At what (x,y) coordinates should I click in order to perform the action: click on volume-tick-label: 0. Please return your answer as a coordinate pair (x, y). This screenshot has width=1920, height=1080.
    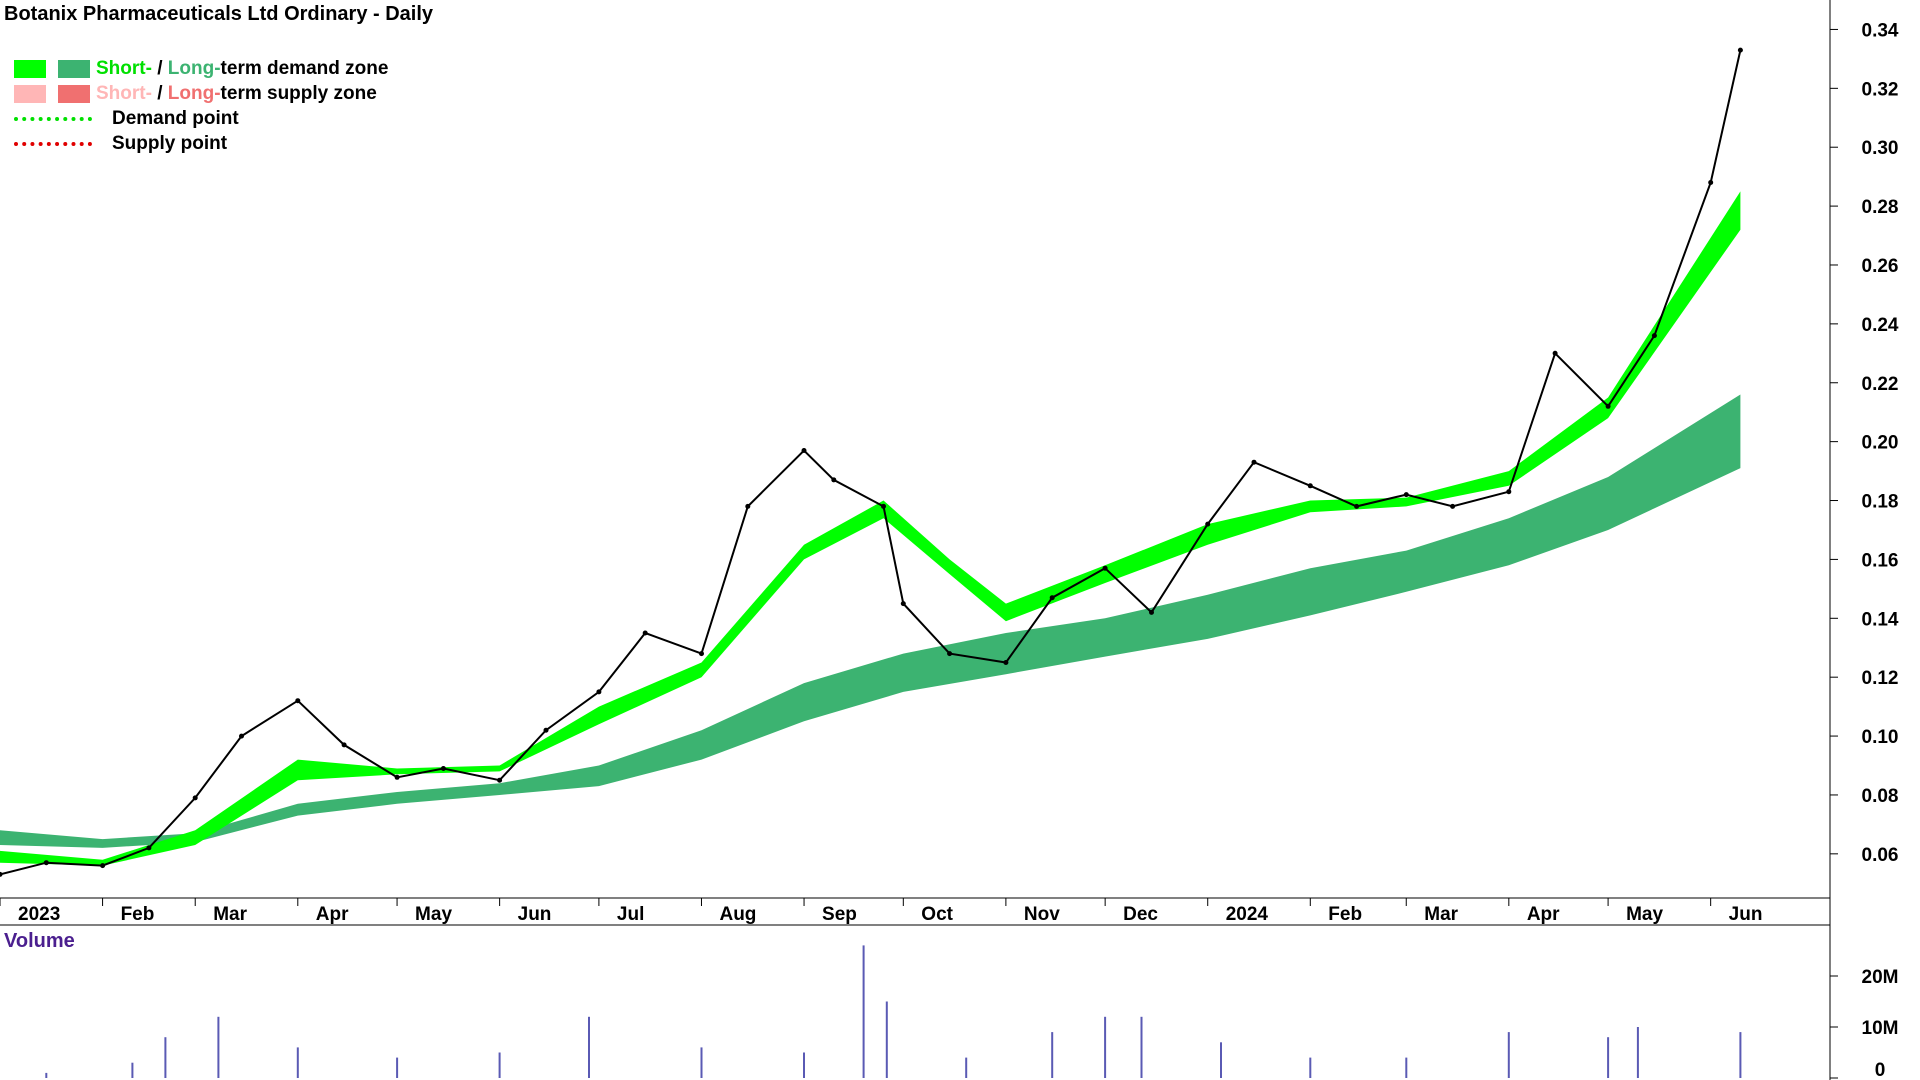
    Looking at the image, I should click on (1880, 1070).